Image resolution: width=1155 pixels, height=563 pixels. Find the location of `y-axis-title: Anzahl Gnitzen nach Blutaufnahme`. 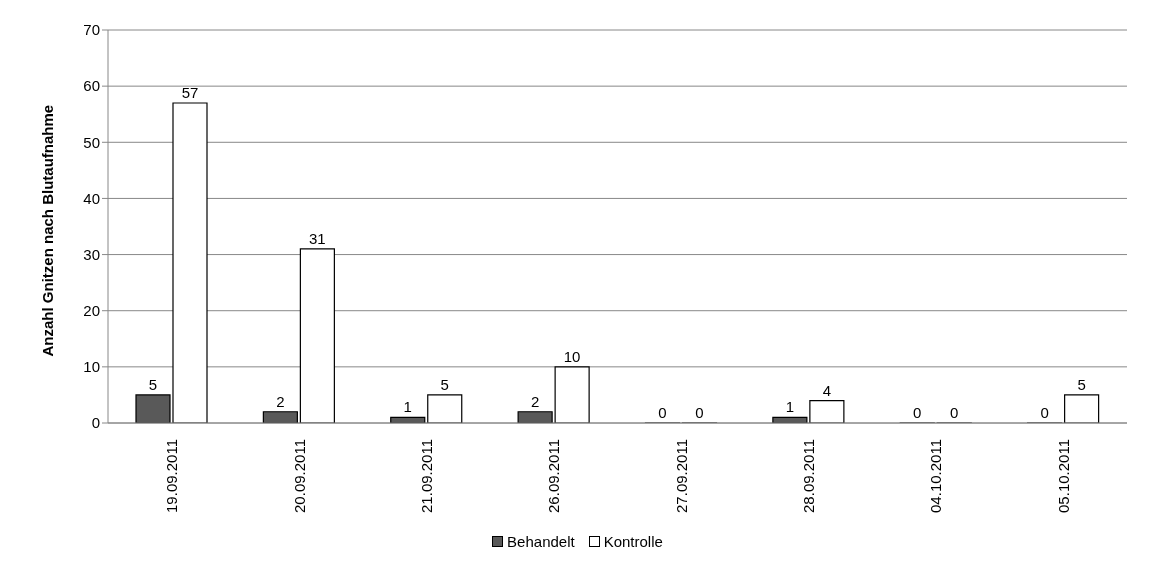

y-axis-title: Anzahl Gnitzen nach Blutaufnahme is located at coordinates (48, 230).